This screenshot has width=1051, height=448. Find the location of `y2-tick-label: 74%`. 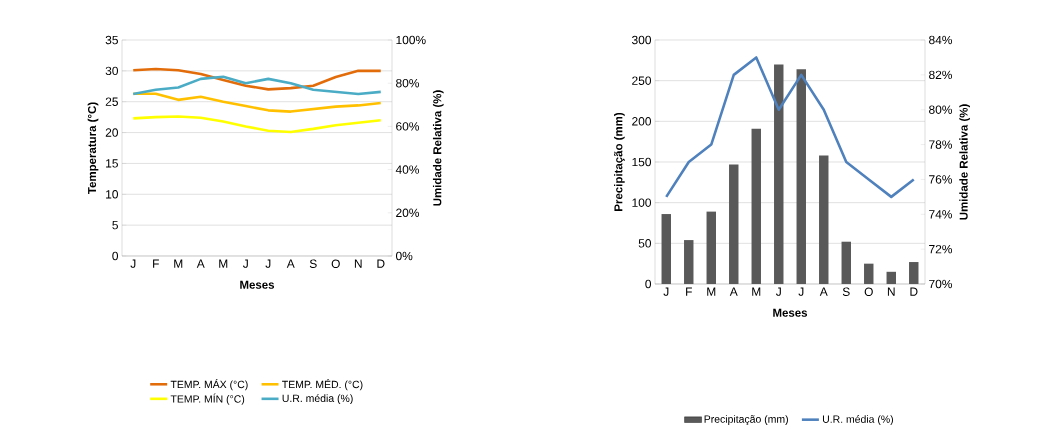

y2-tick-label: 74% is located at coordinates (941, 214).